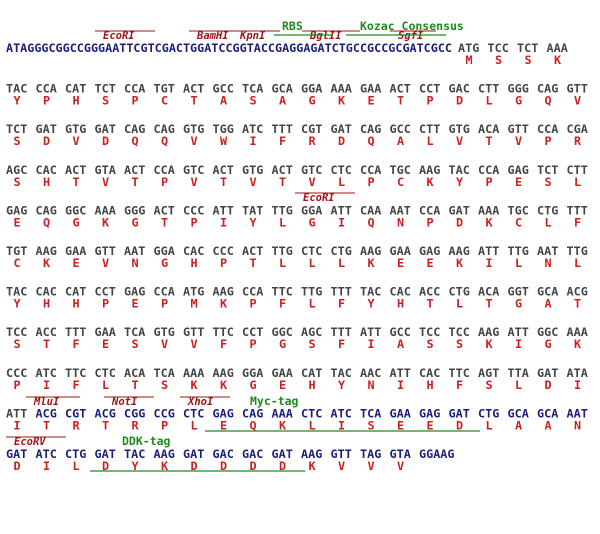 This screenshot has height=534, width=600. What do you see at coordinates (430, 385) in the screenshot?
I see `amino-acid: H` at bounding box center [430, 385].